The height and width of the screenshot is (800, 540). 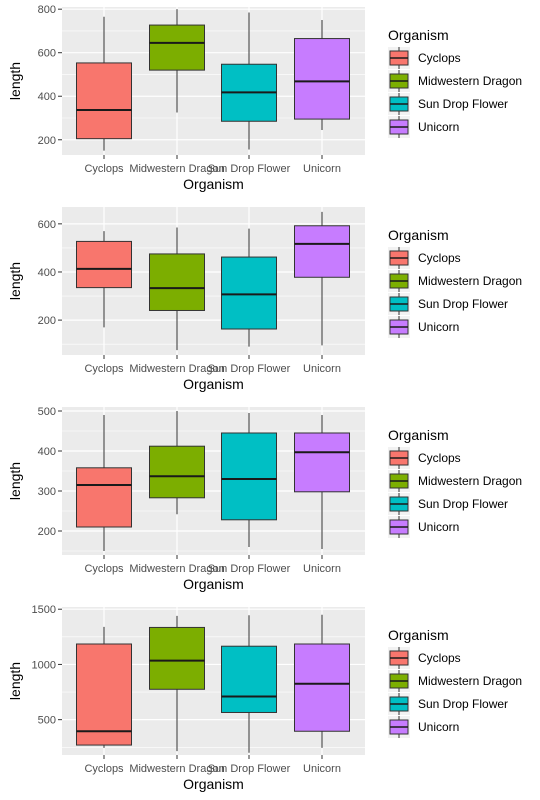 I want to click on y-tick-label: 800, so click(x=47, y=10).